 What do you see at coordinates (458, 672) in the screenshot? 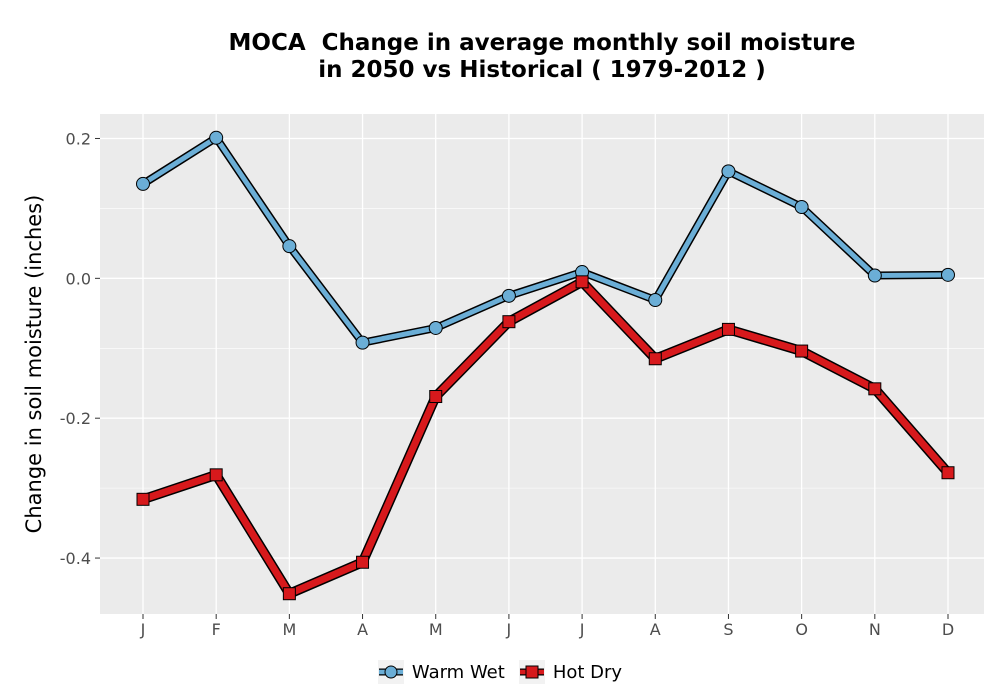
I see `legend-label-warm-wet: Warm Wet` at bounding box center [458, 672].